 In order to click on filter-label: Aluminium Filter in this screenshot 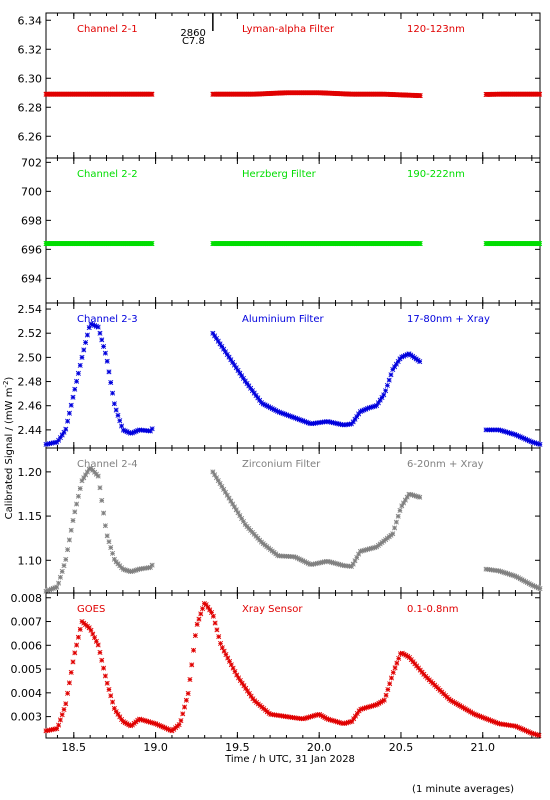, I will do `click(283, 319)`.